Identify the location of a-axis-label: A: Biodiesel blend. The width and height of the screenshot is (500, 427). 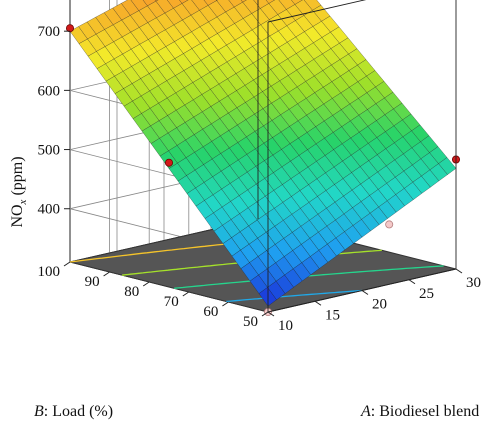
(419, 411).